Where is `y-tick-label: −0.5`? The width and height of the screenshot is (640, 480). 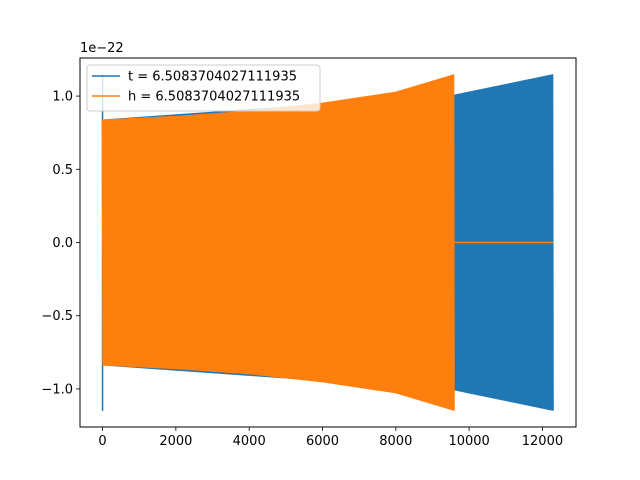 y-tick-label: −0.5 is located at coordinates (57, 316).